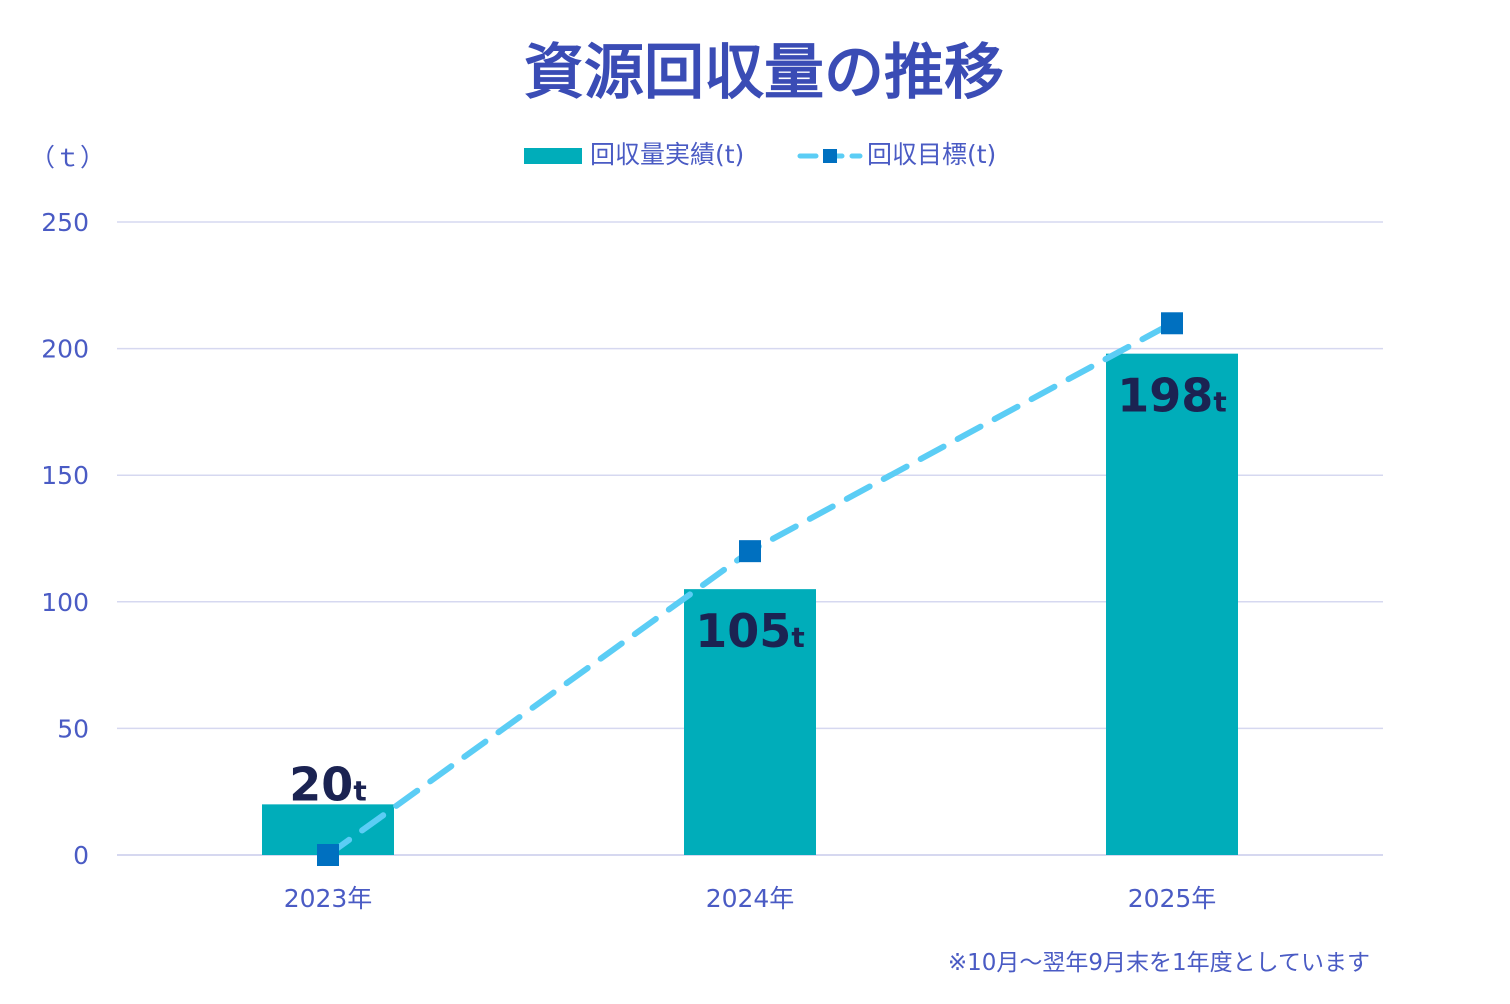  I want to click on y-tick-label: 50, so click(73, 728).